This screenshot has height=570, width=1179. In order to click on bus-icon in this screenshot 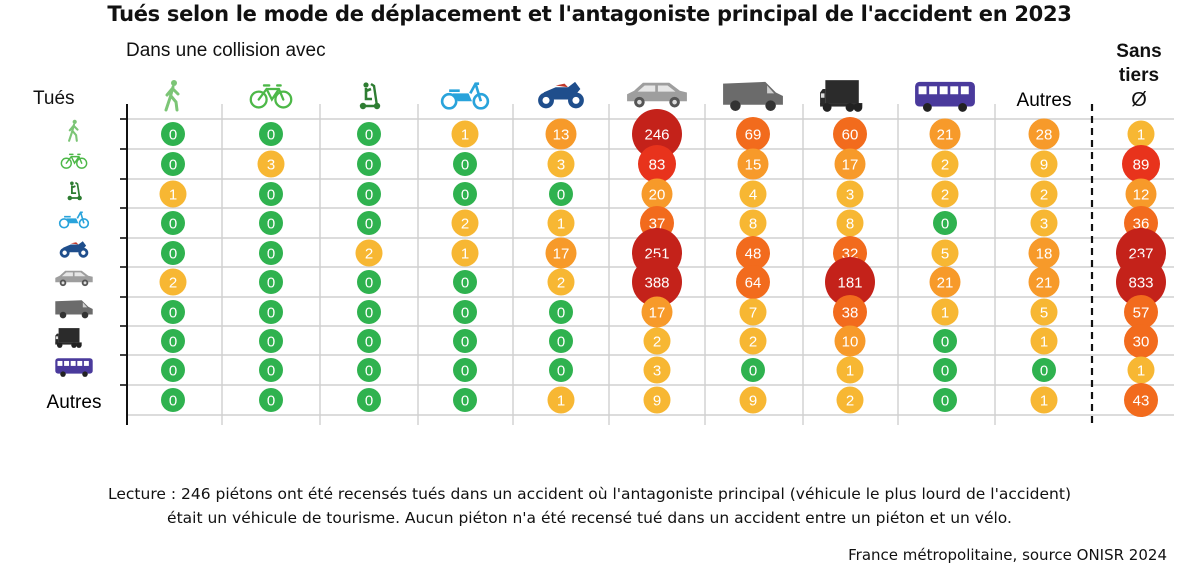, I will do `click(945, 96)`.